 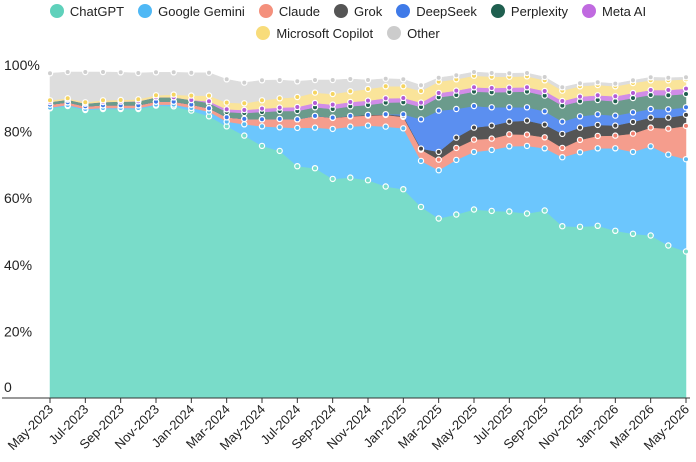 What do you see at coordinates (624, 11) in the screenshot?
I see `legend-label: Meta AI` at bounding box center [624, 11].